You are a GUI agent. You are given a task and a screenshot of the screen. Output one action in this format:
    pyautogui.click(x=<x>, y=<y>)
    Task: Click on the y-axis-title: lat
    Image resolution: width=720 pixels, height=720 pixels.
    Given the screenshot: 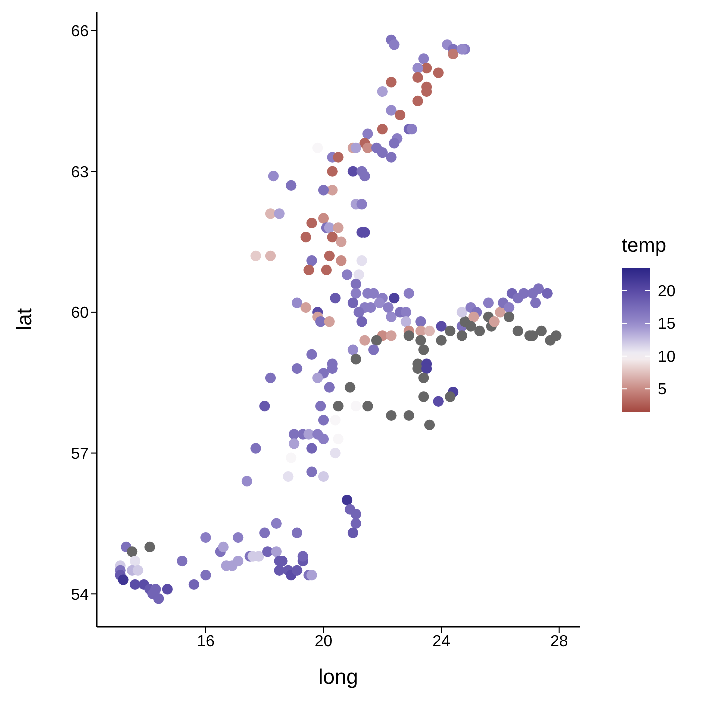 What is the action you would take?
    pyautogui.click(x=24, y=319)
    